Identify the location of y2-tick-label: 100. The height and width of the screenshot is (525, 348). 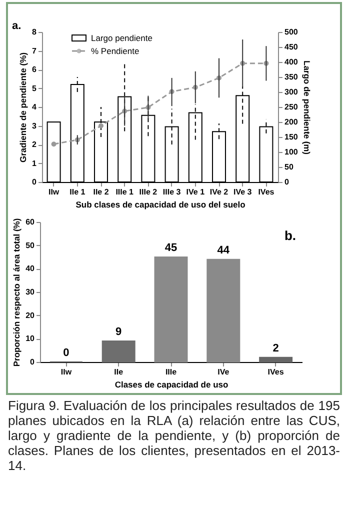
(291, 152).